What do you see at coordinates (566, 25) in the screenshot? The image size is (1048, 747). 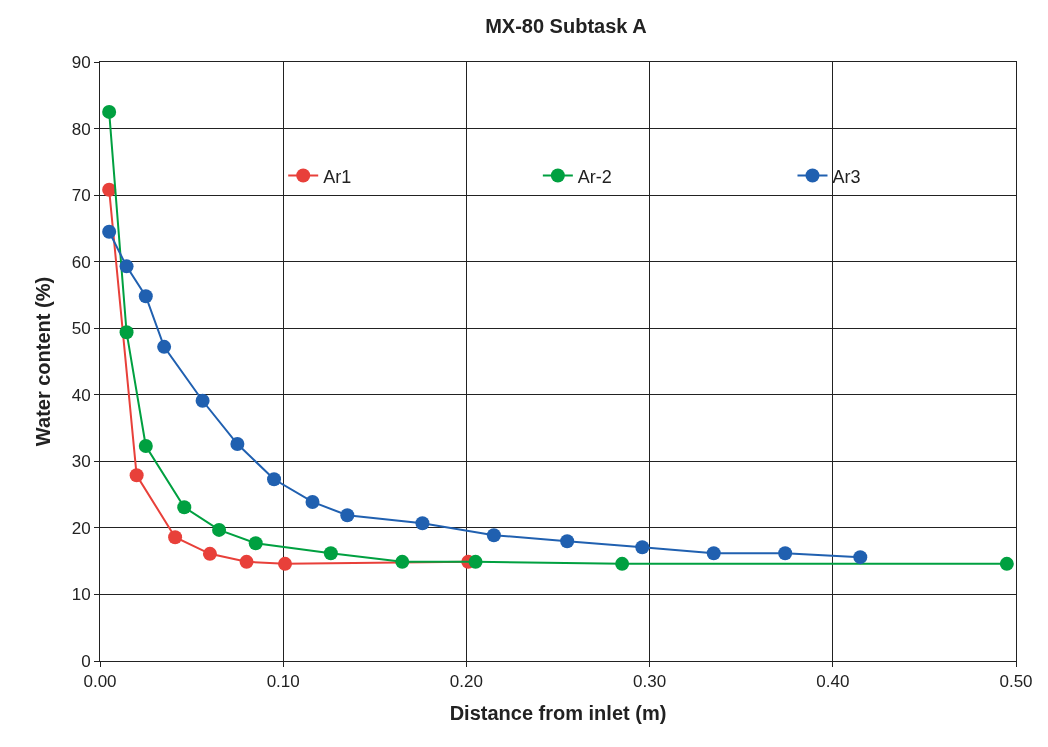 I see `chart-title: MX-80 Subtask A` at bounding box center [566, 25].